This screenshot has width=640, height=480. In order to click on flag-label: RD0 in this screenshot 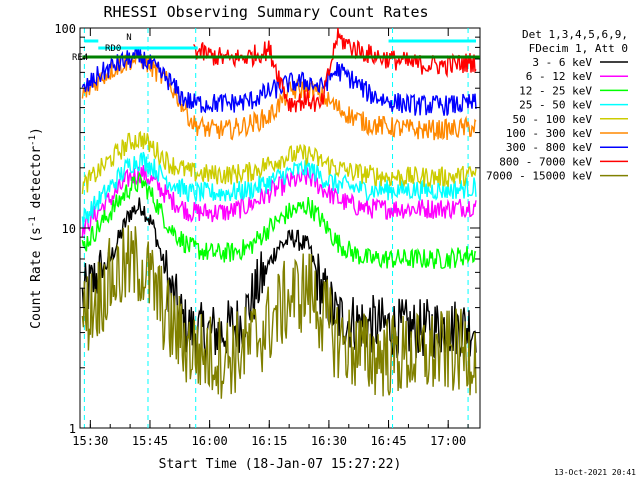, I will do `click(113, 49)`.